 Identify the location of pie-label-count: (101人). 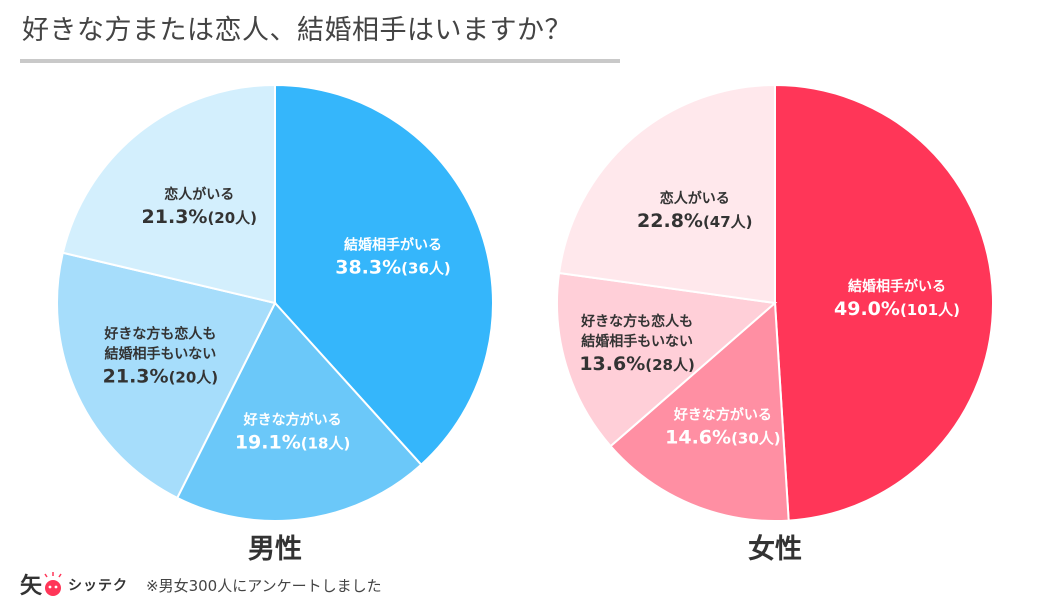
(930, 310).